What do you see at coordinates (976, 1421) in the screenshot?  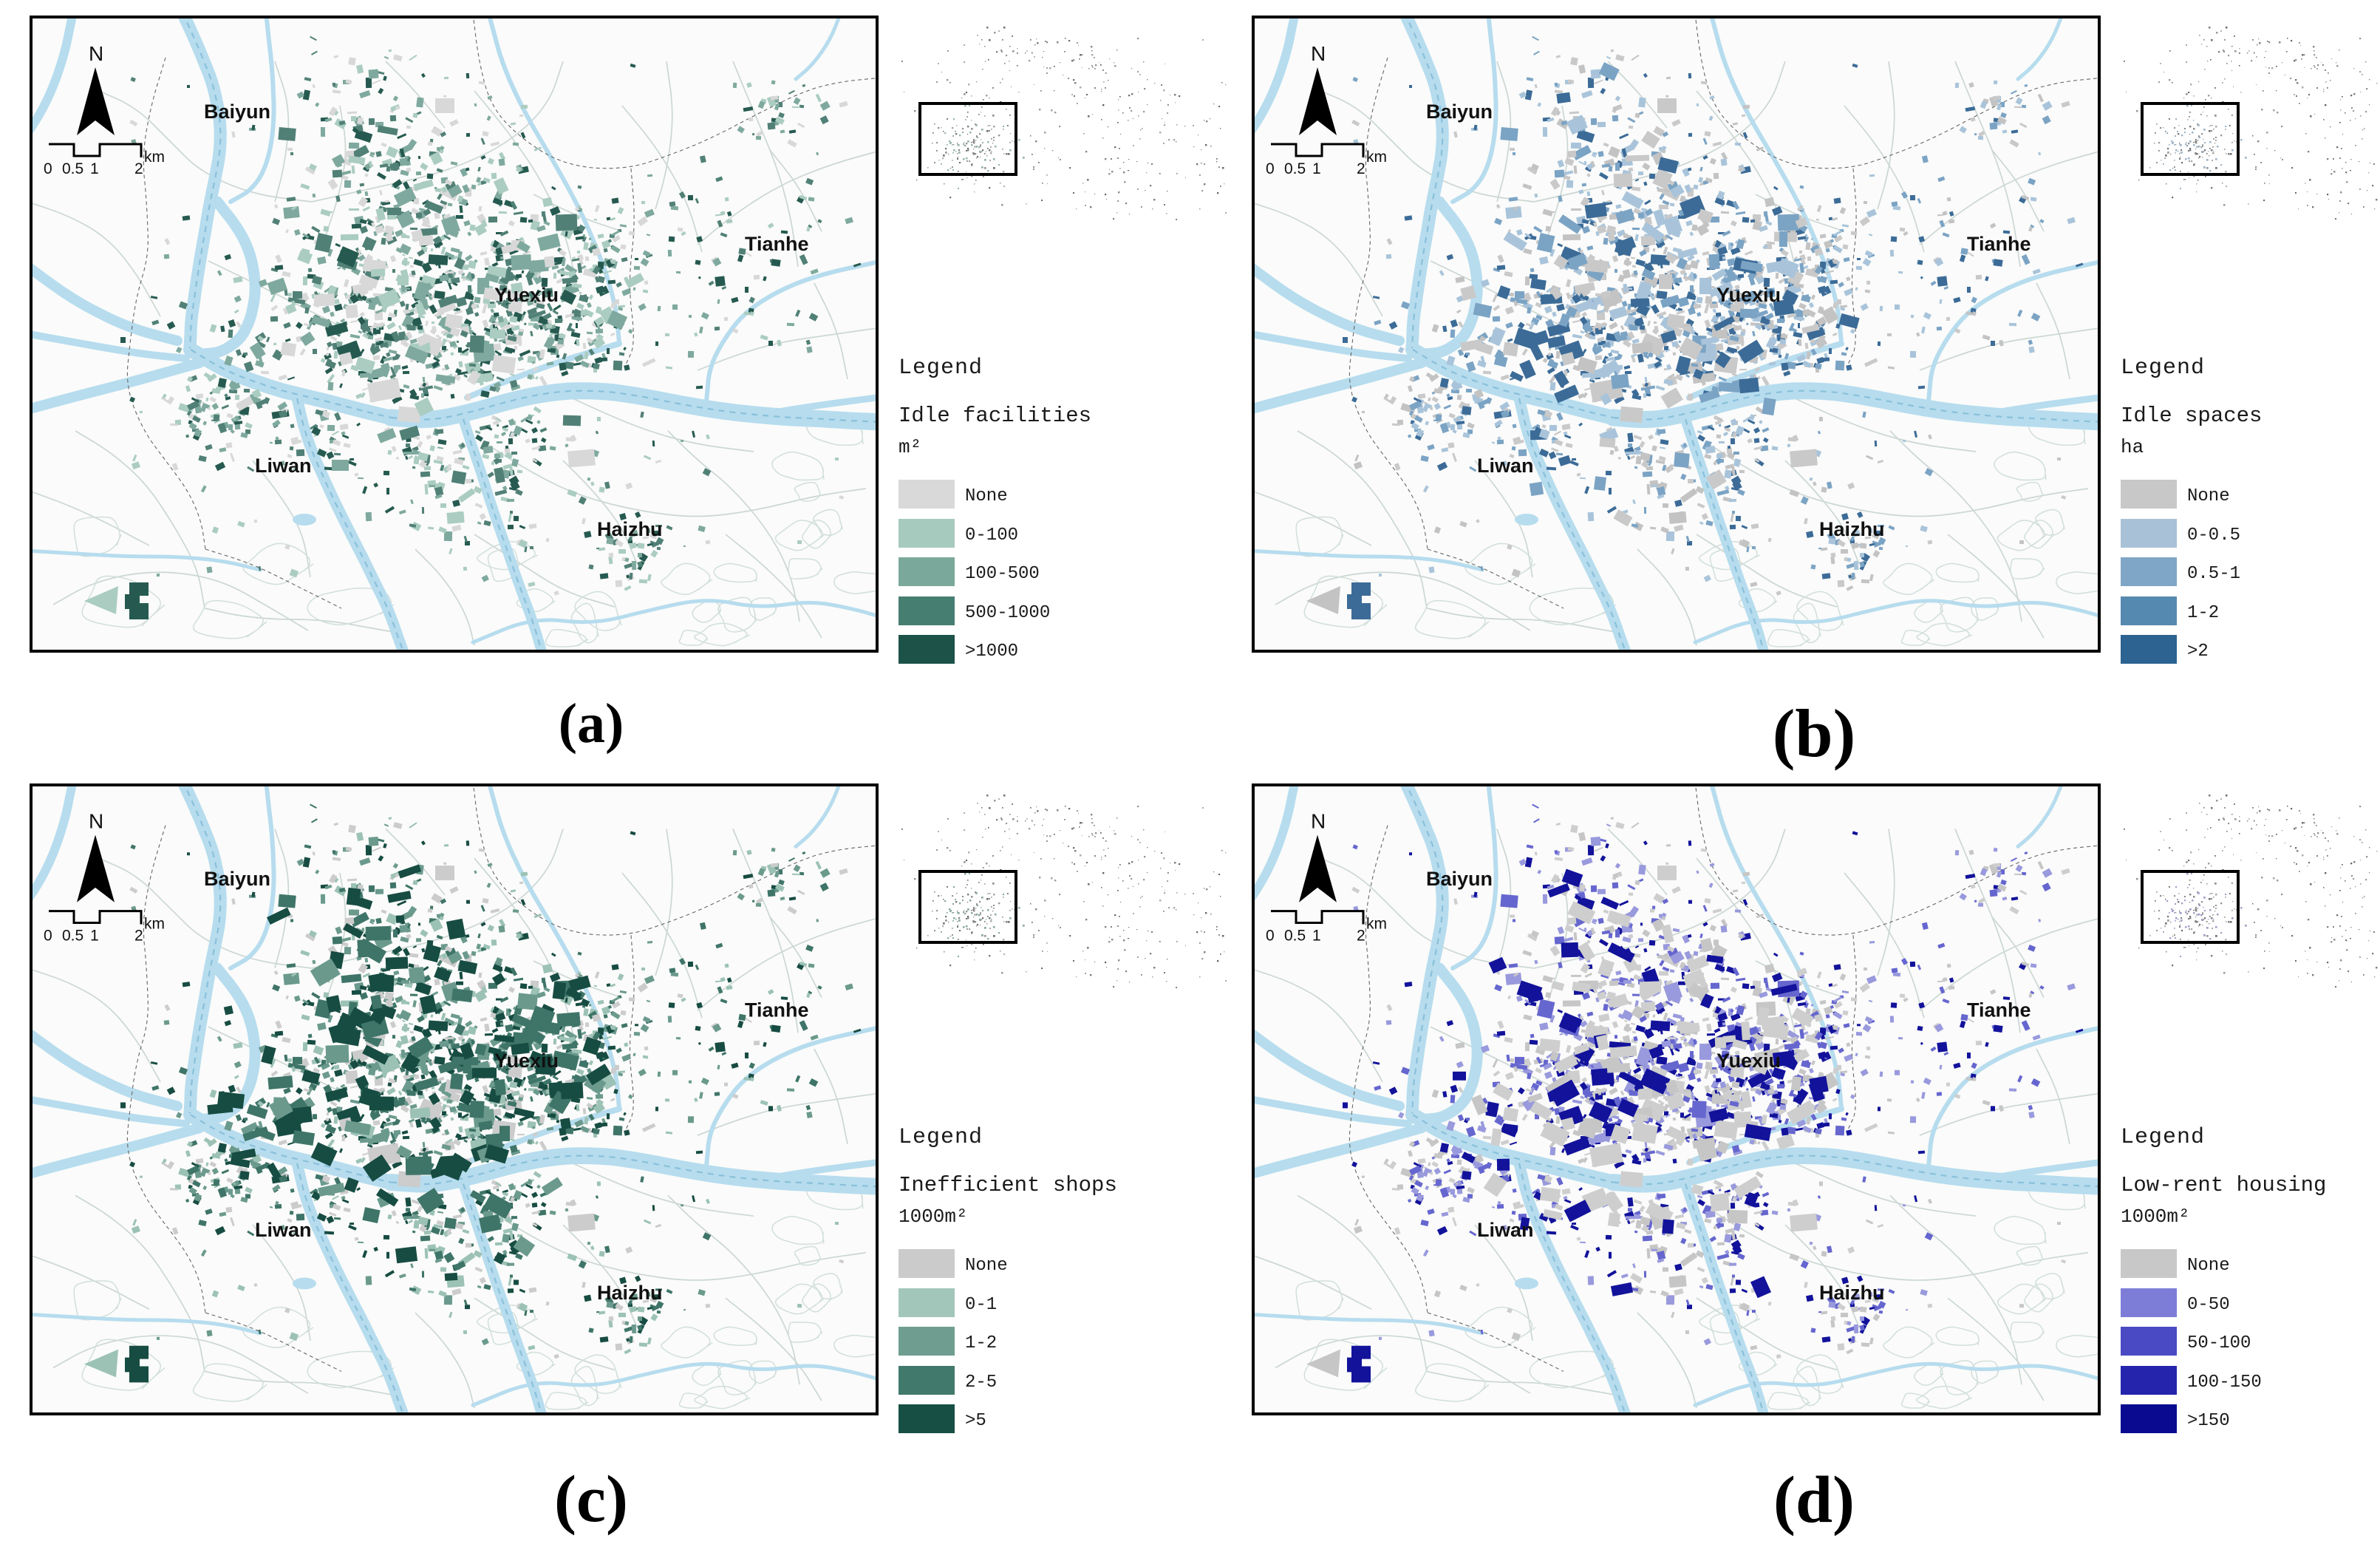 I see `svg-text: >5` at bounding box center [976, 1421].